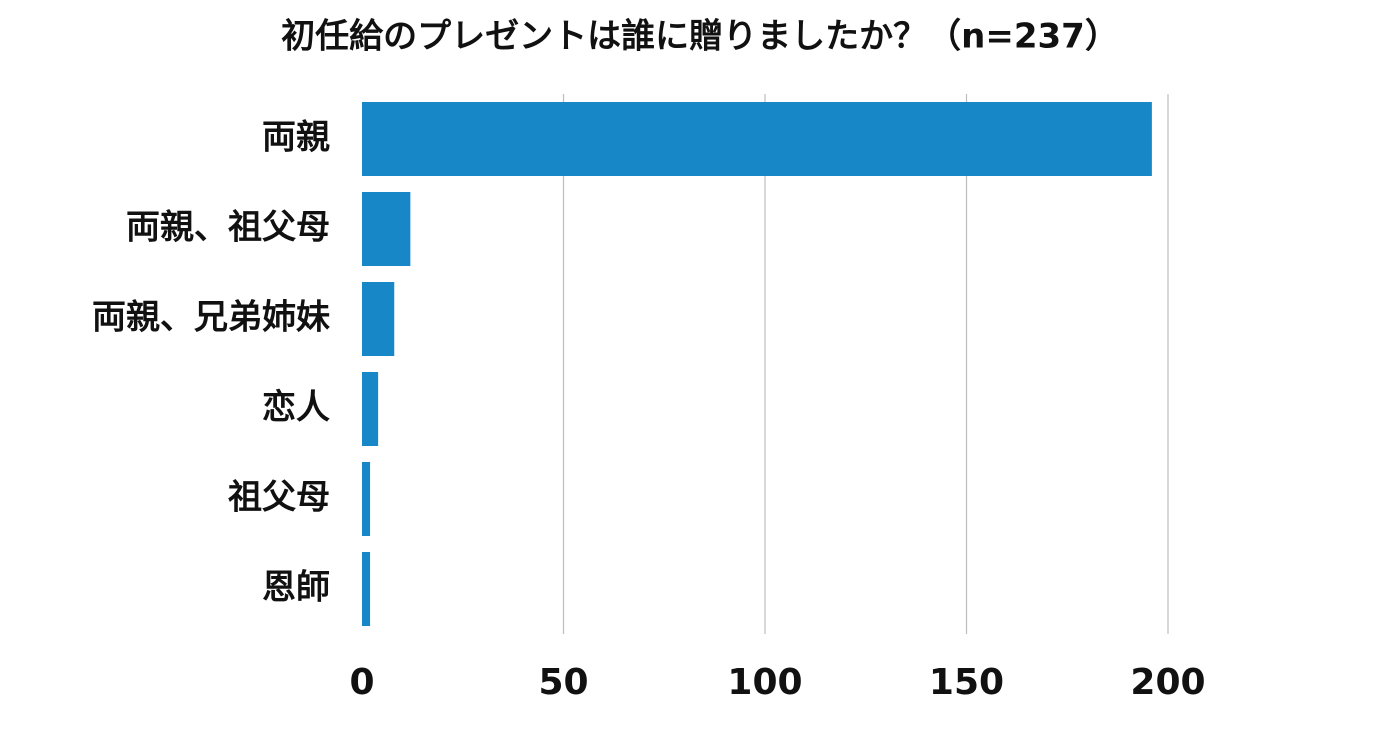  I want to click on x-tick-label: 50, so click(563, 682).